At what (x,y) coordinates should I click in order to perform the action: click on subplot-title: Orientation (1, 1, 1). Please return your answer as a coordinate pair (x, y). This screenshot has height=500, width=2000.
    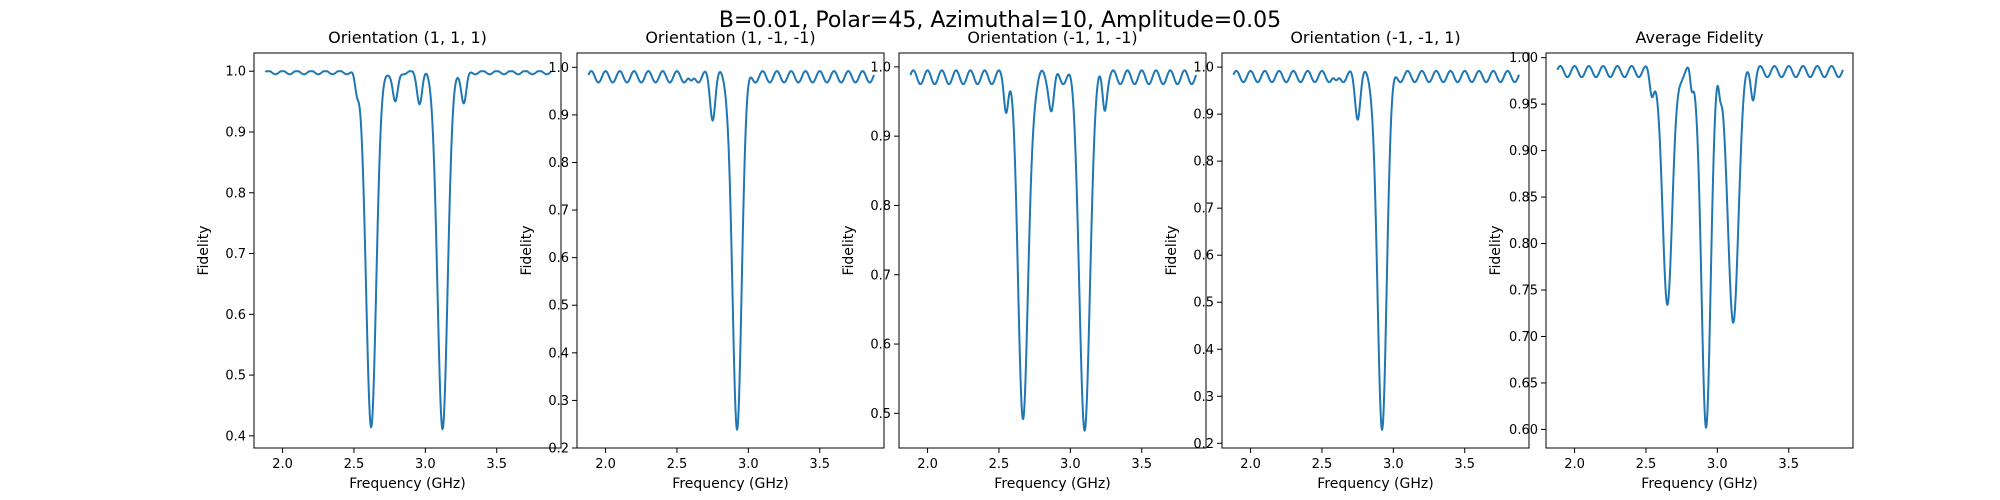
    Looking at the image, I should click on (407, 37).